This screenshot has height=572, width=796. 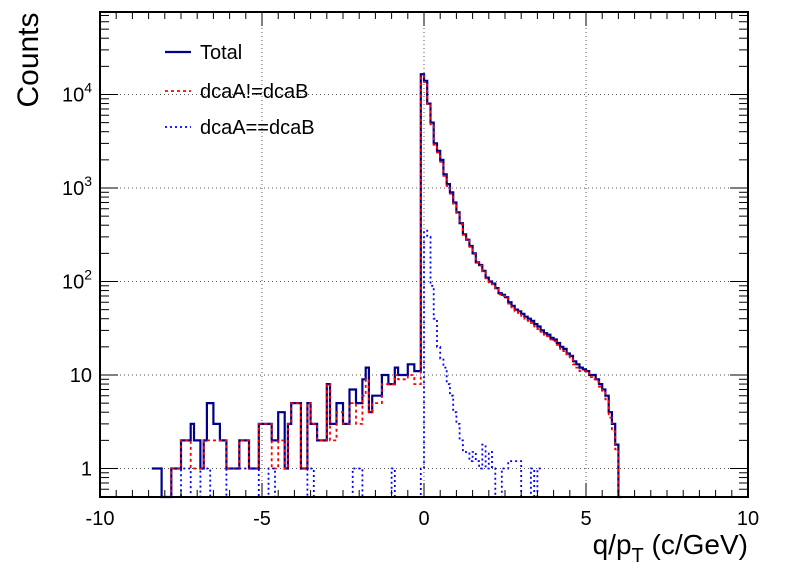 I want to click on legend-label: dcaA==dcaB, so click(x=257, y=128).